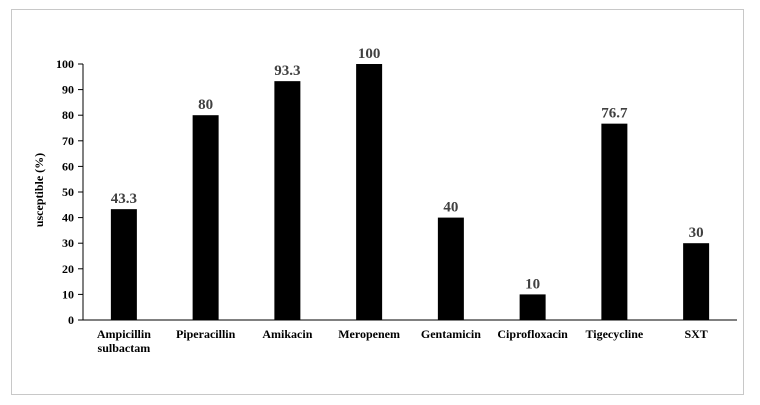 The height and width of the screenshot is (405, 760). What do you see at coordinates (65, 64) in the screenshot?
I see `y-tick-label: 100` at bounding box center [65, 64].